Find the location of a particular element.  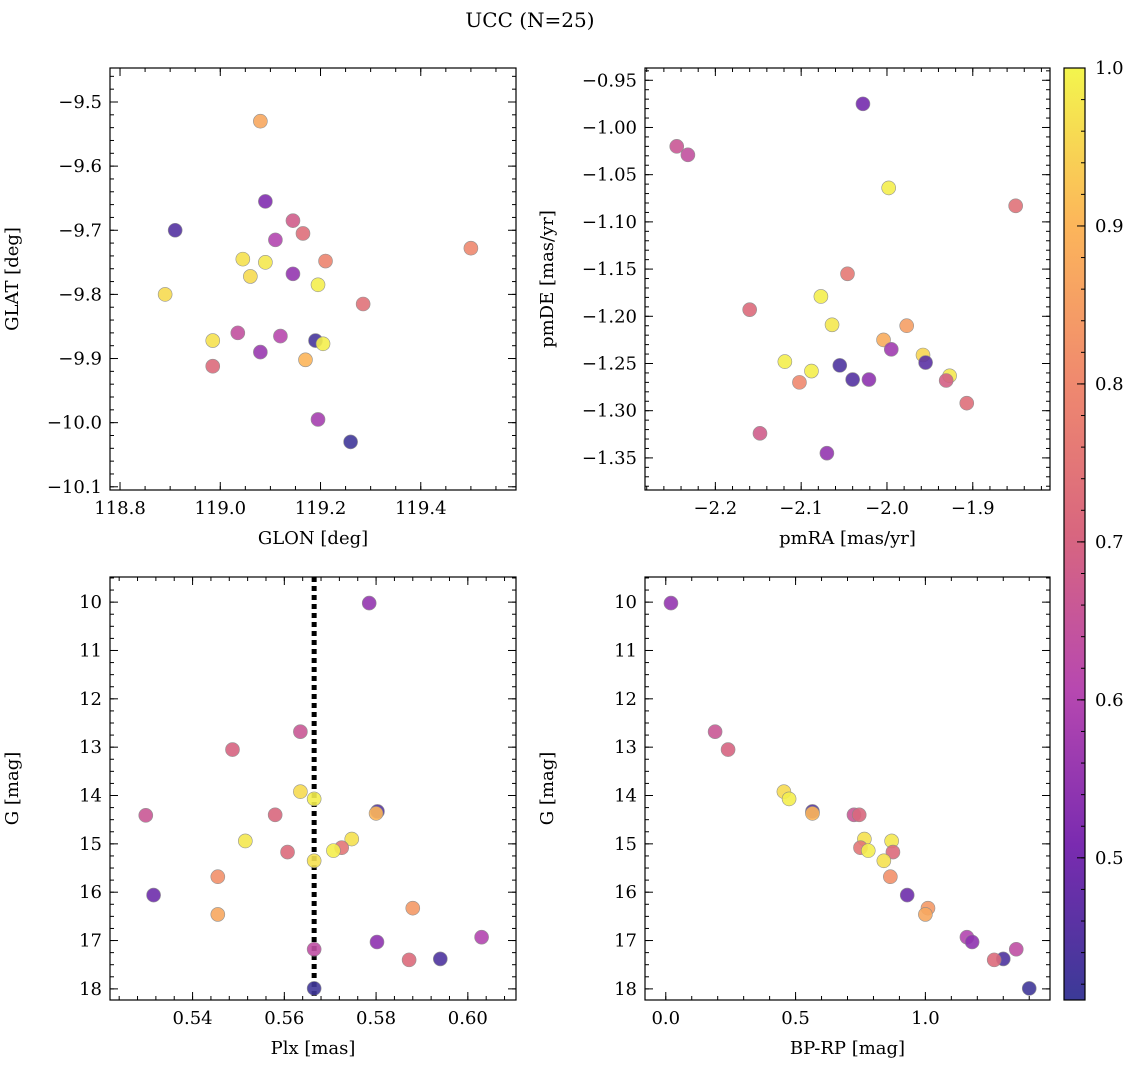

y-tick-label: −1.30 is located at coordinates (609, 411).